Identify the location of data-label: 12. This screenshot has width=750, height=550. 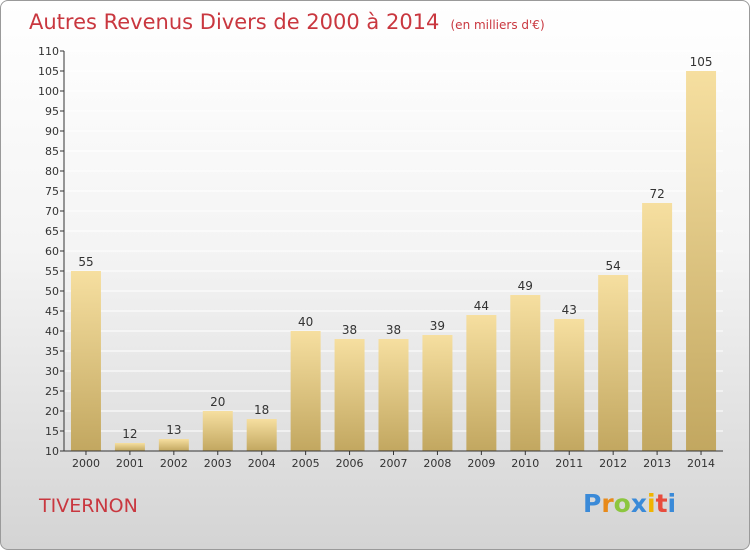
(129, 434).